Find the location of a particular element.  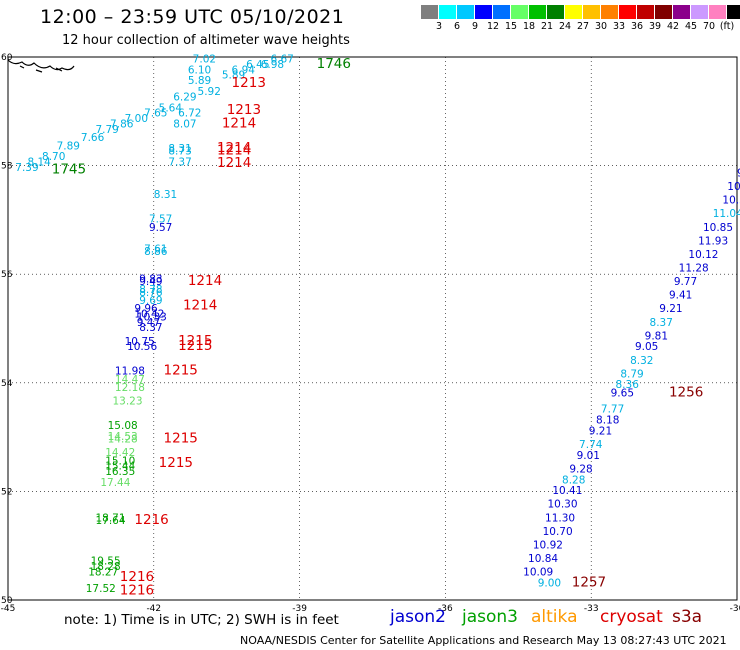

wave-height-label: 9.83 is located at coordinates (150, 279).